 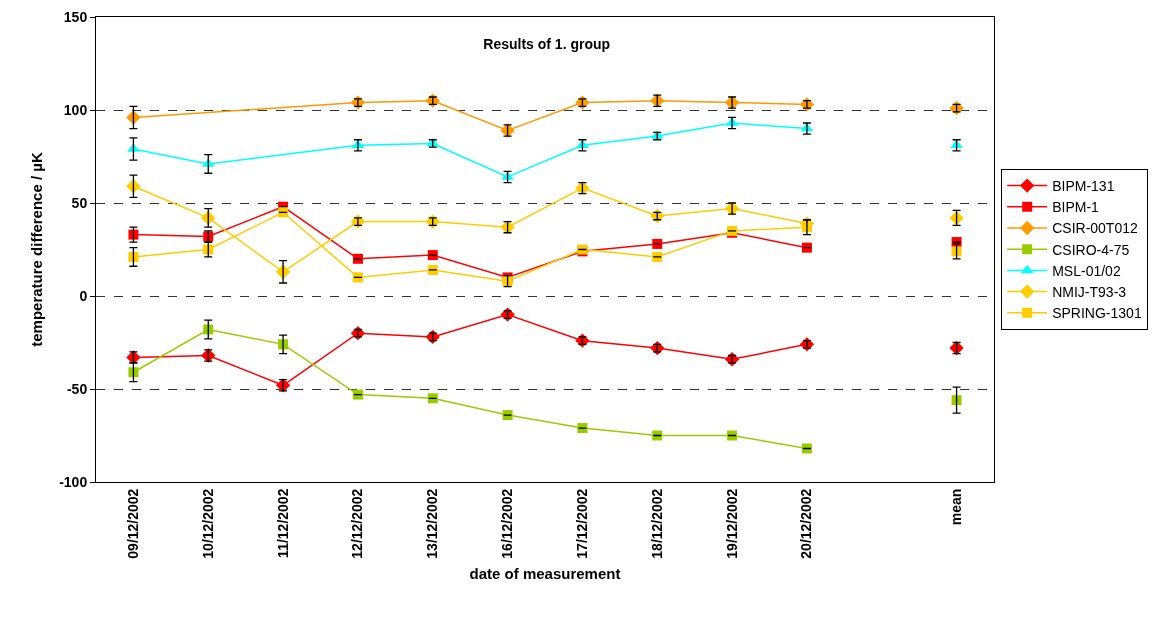 What do you see at coordinates (1089, 292) in the screenshot?
I see `legend-label: NMIJ-T93-3` at bounding box center [1089, 292].